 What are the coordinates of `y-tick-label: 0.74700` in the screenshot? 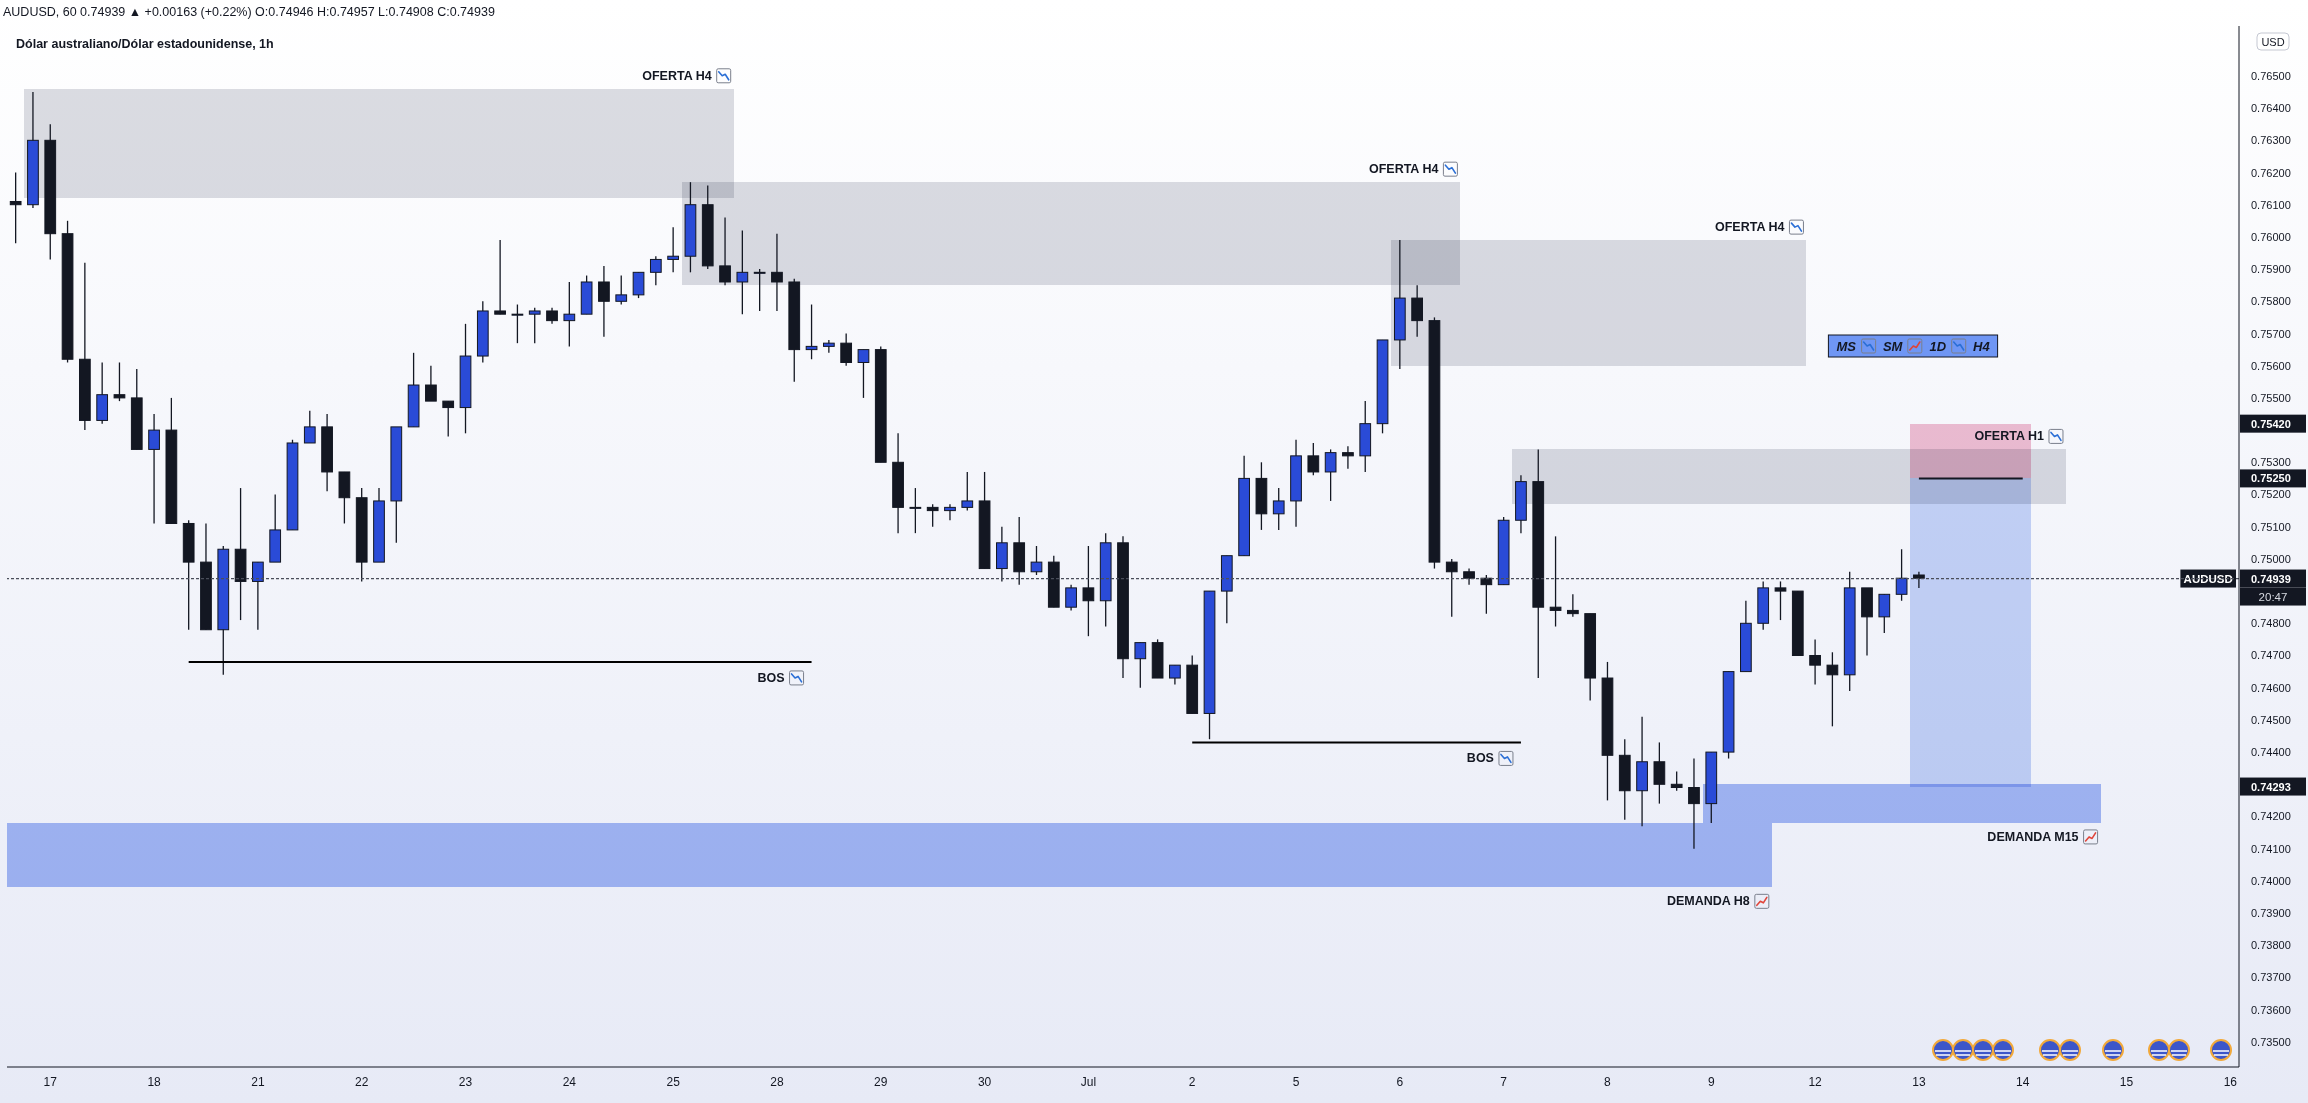 It's located at (2271, 655).